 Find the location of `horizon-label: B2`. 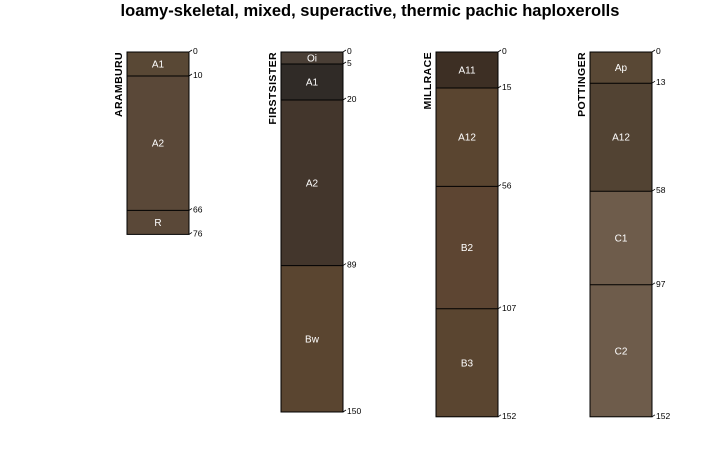

horizon-label: B2 is located at coordinates (467, 248).